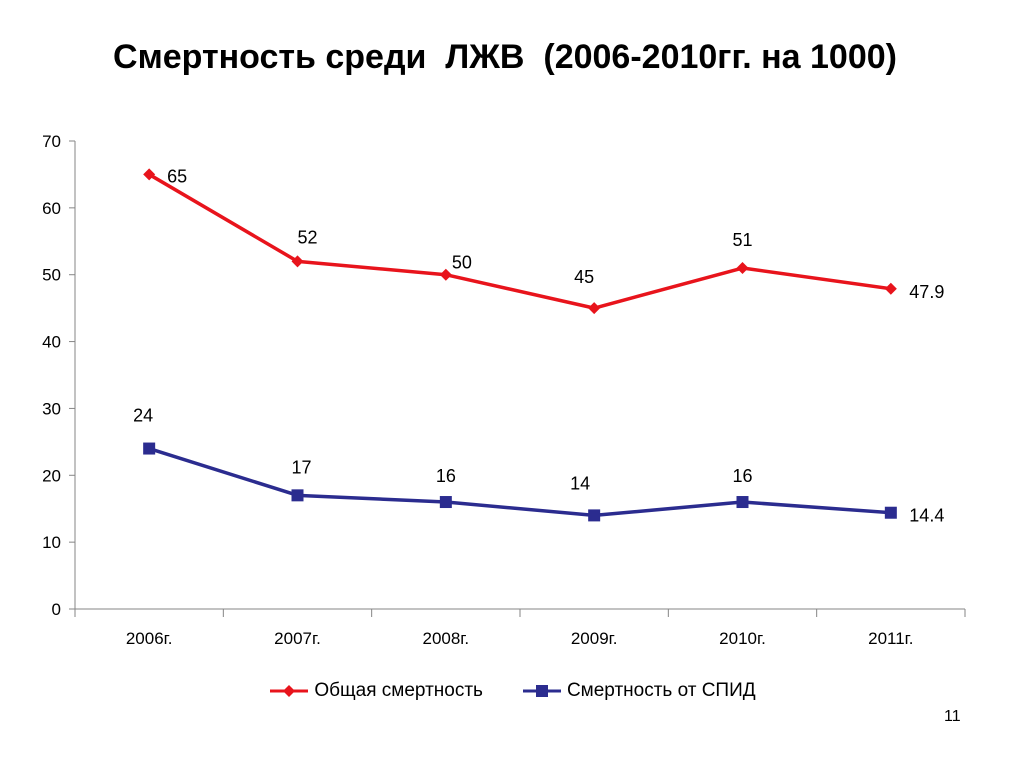  What do you see at coordinates (51, 542) in the screenshot?
I see `y-tick-label: 10` at bounding box center [51, 542].